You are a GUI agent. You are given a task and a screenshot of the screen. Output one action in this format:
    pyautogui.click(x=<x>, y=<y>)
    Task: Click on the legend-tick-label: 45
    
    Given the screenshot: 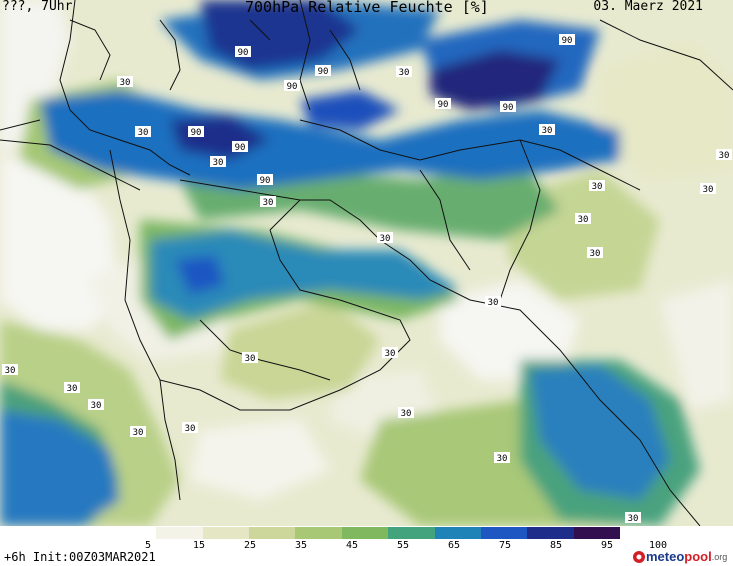 What is the action you would take?
    pyautogui.click(x=352, y=545)
    